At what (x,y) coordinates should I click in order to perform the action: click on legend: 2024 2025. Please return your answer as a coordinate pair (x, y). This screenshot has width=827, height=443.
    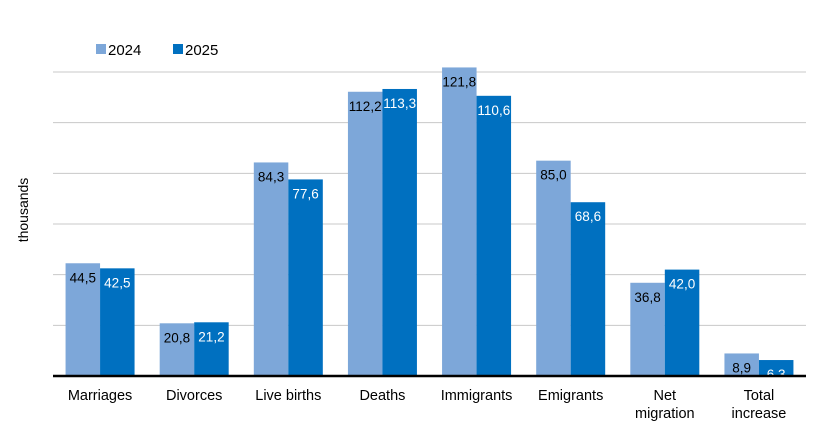
    Looking at the image, I should click on (157, 50).